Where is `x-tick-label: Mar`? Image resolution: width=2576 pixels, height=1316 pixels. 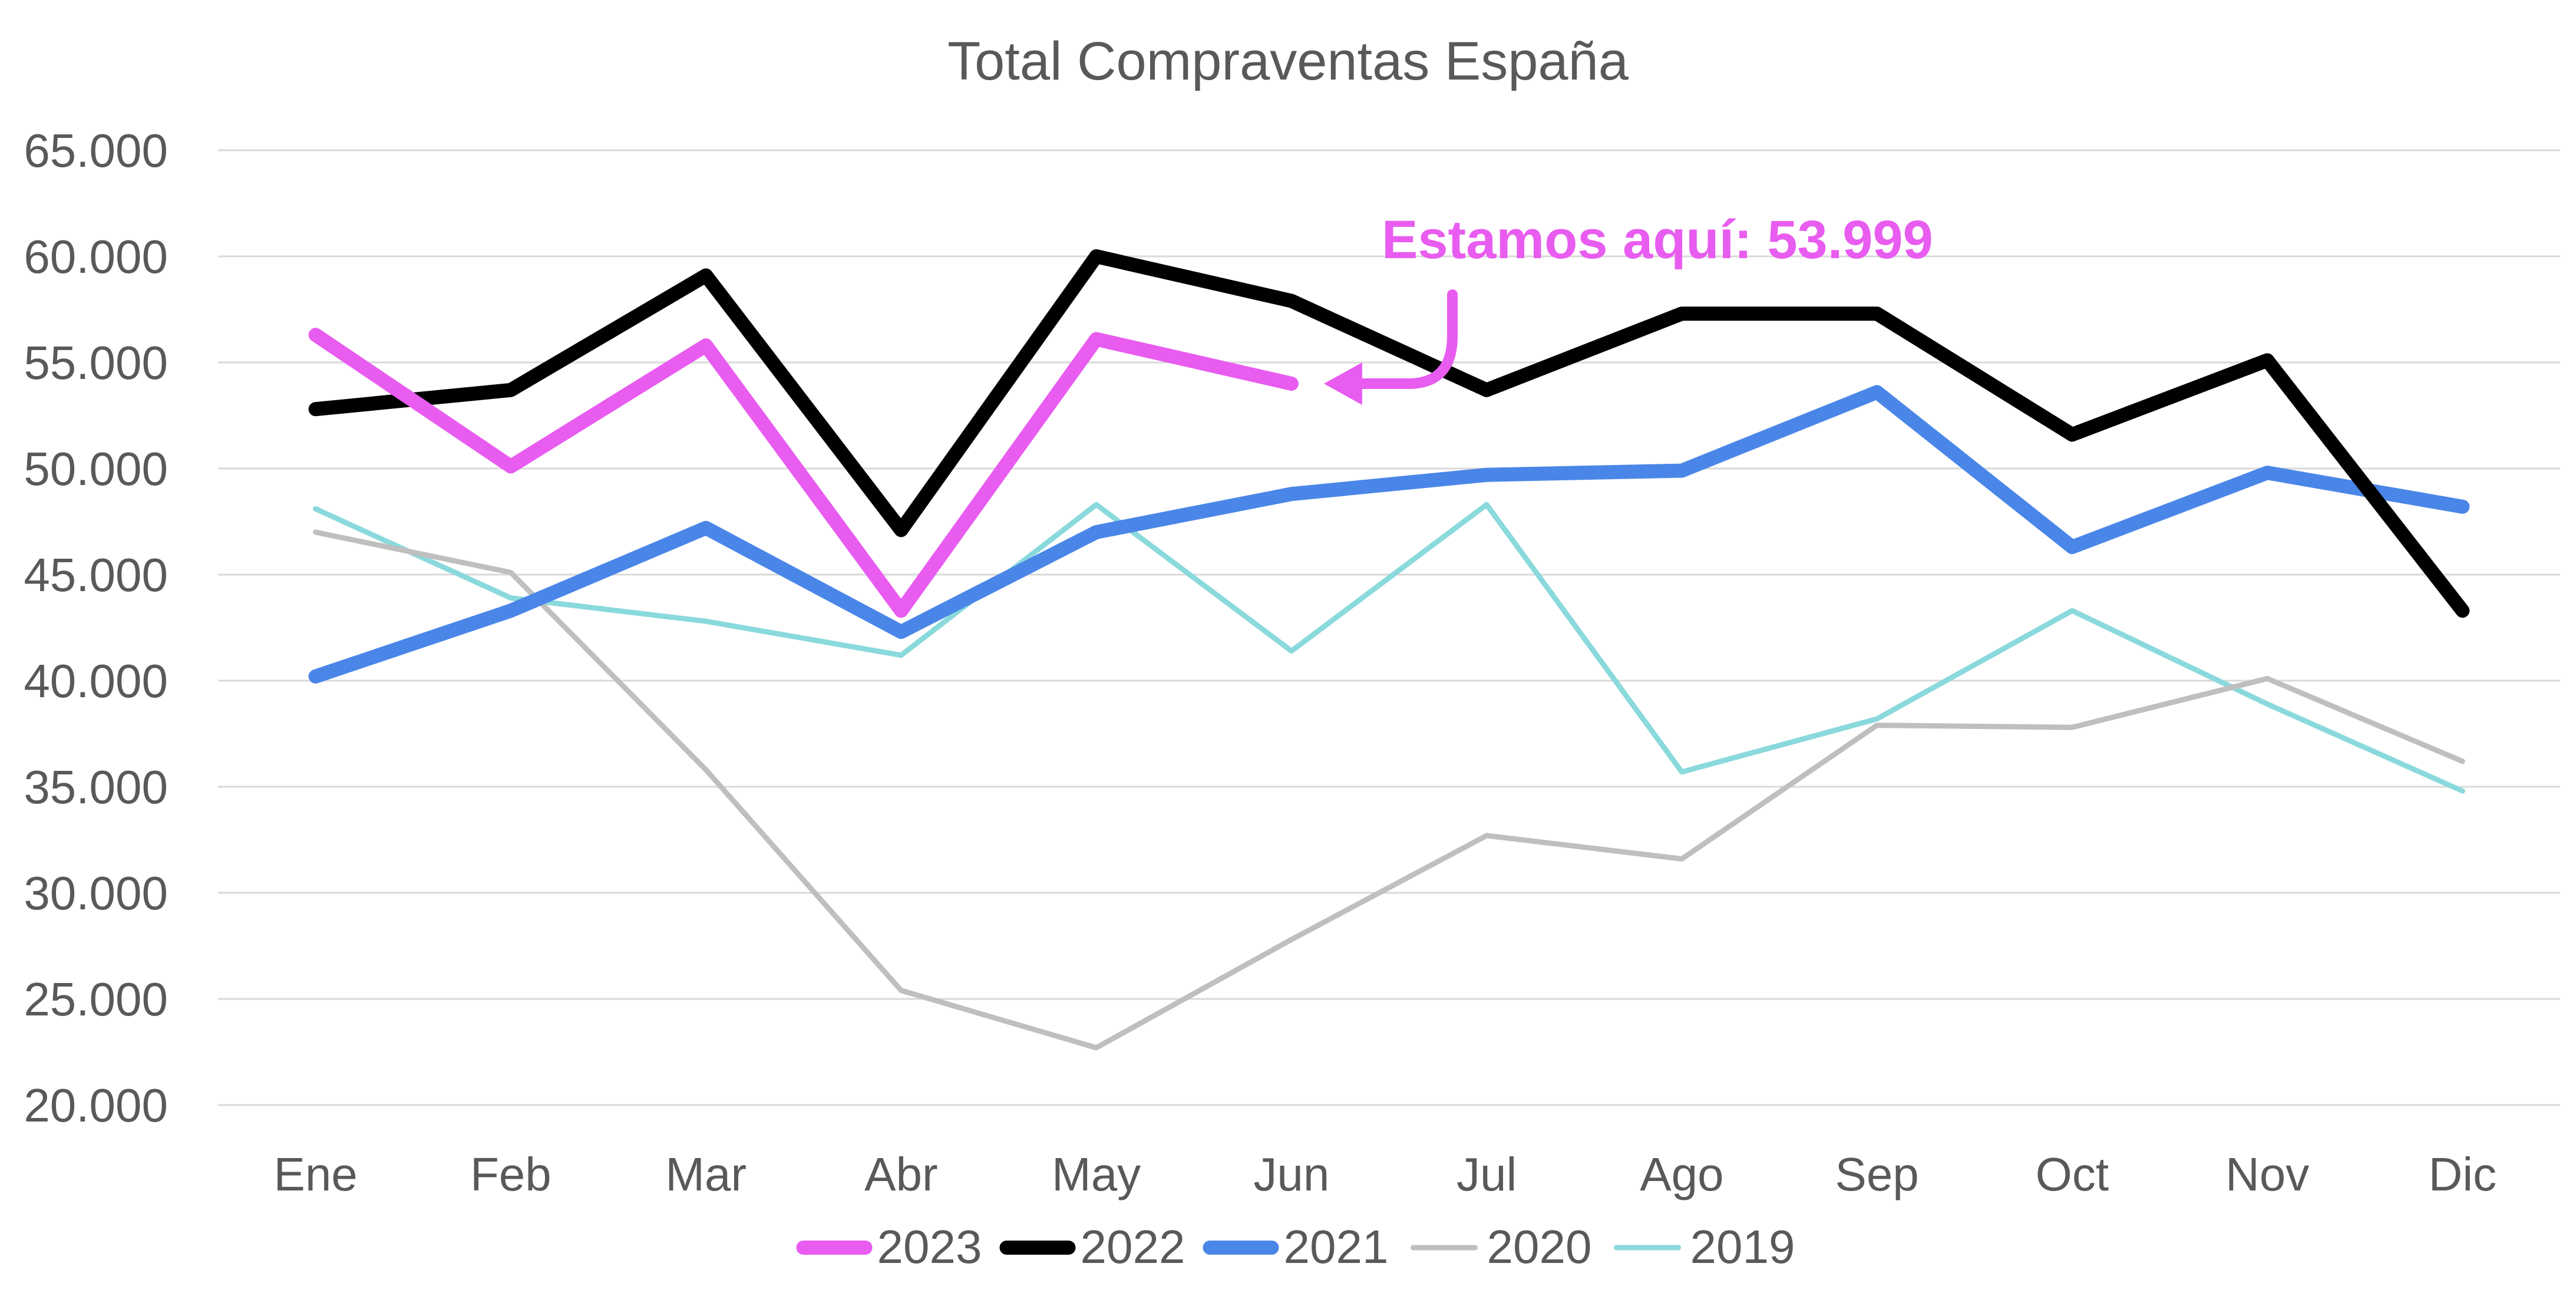 x-tick-label: Mar is located at coordinates (706, 1174).